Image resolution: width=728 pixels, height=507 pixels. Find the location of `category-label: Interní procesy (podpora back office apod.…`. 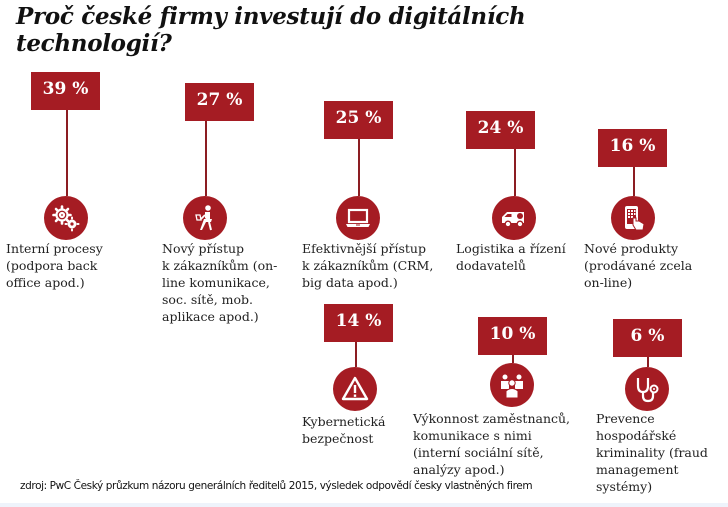

category-label: Interní procesy (podpora back office apod.… is located at coordinates (54, 265).